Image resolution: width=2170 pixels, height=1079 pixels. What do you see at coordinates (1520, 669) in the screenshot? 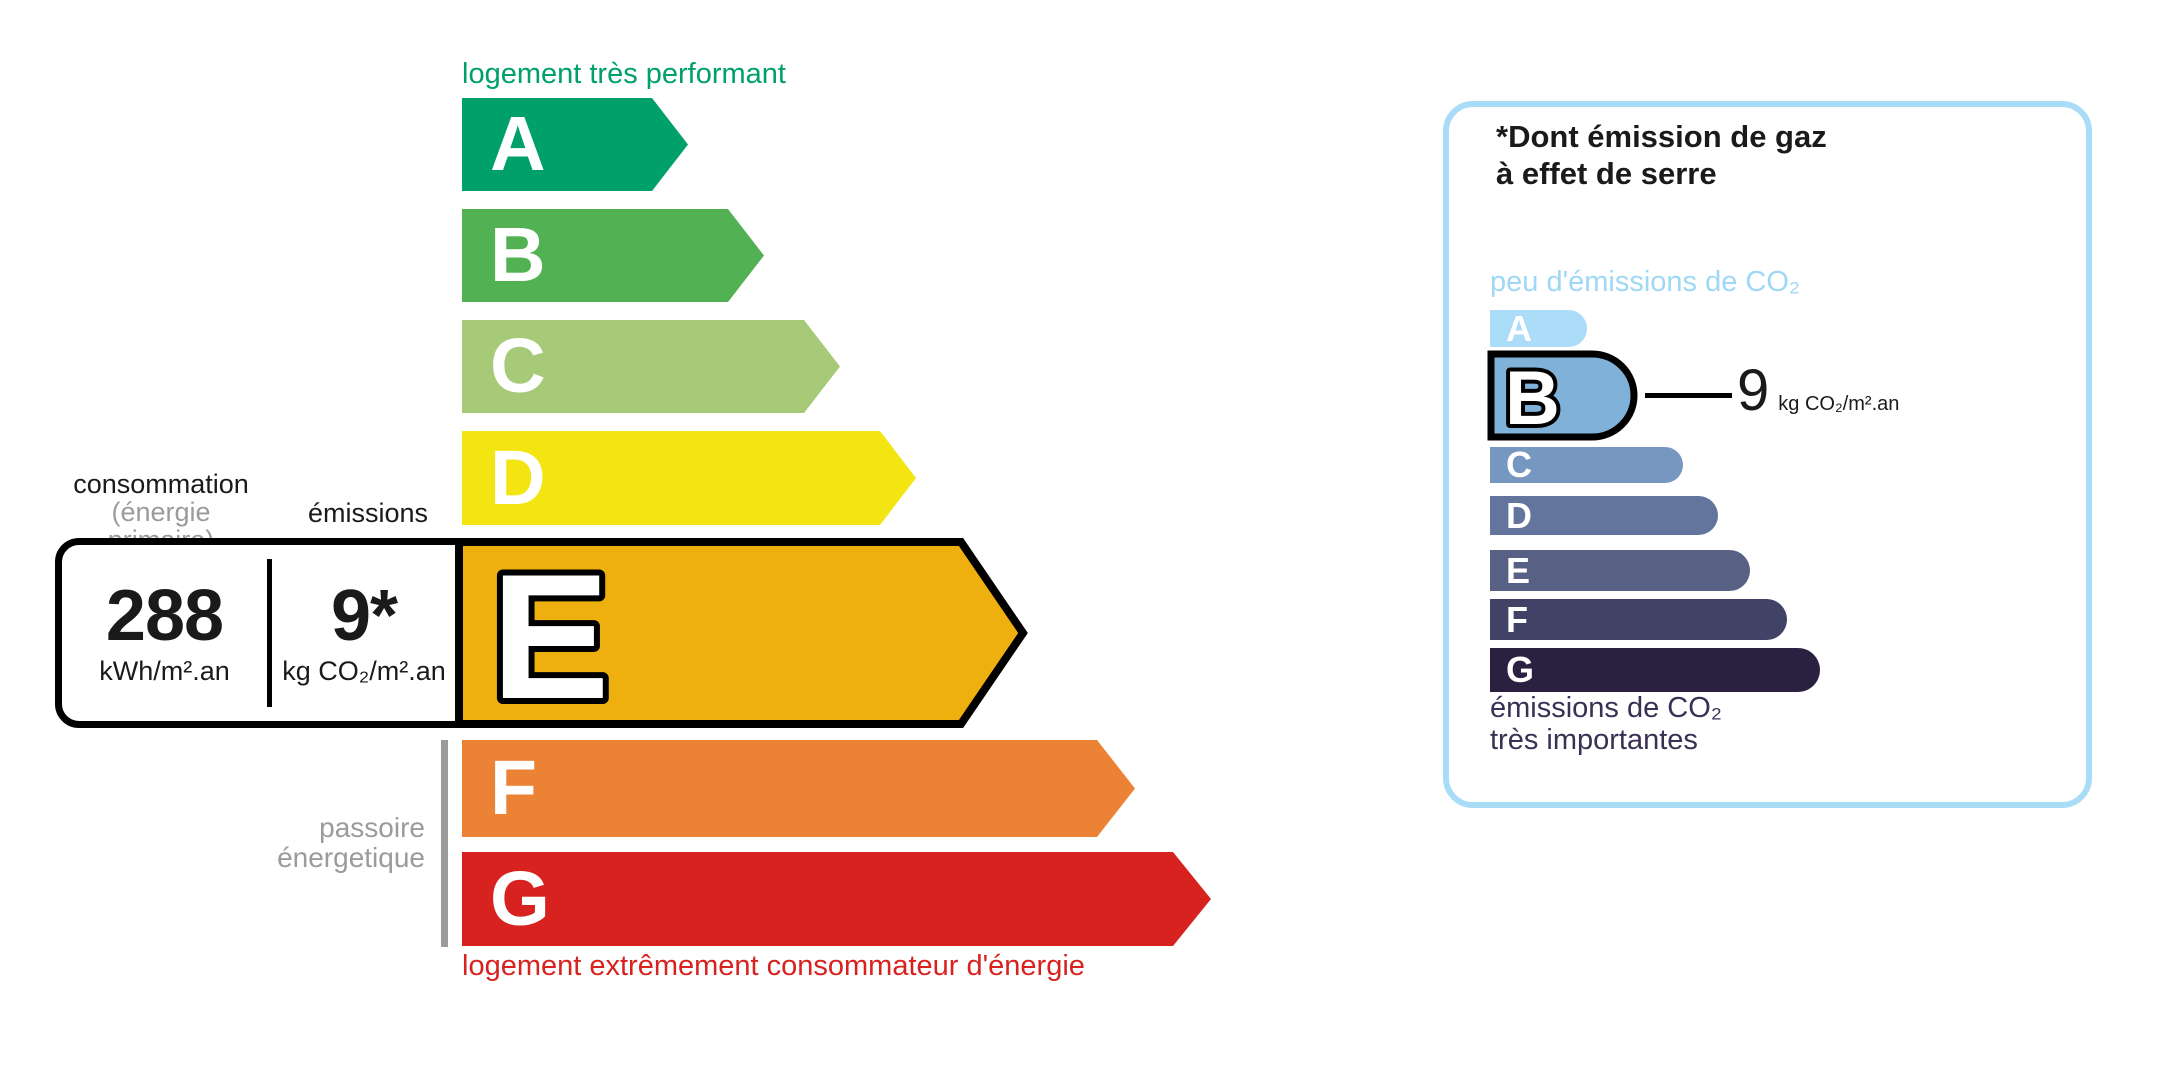
I see `co2-class-letter-g: G` at bounding box center [1520, 669].